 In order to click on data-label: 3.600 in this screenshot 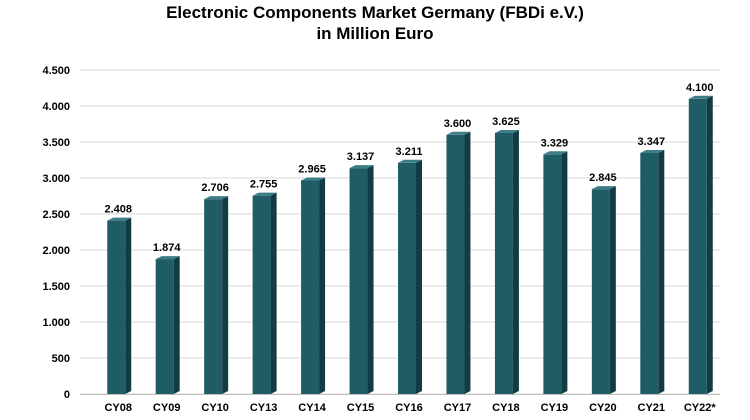, I will do `click(458, 124)`.